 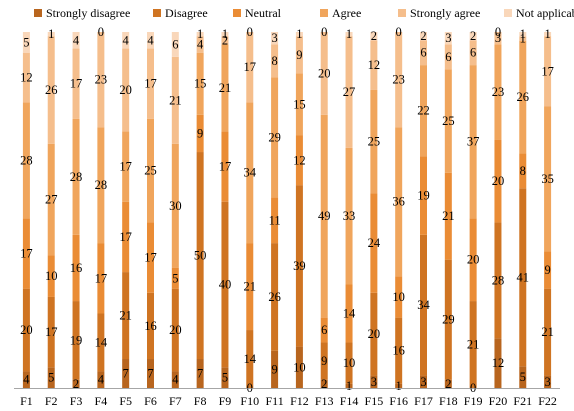 What do you see at coordinates (175, 330) in the screenshot?
I see `data-label-f7-disagree: 20` at bounding box center [175, 330].